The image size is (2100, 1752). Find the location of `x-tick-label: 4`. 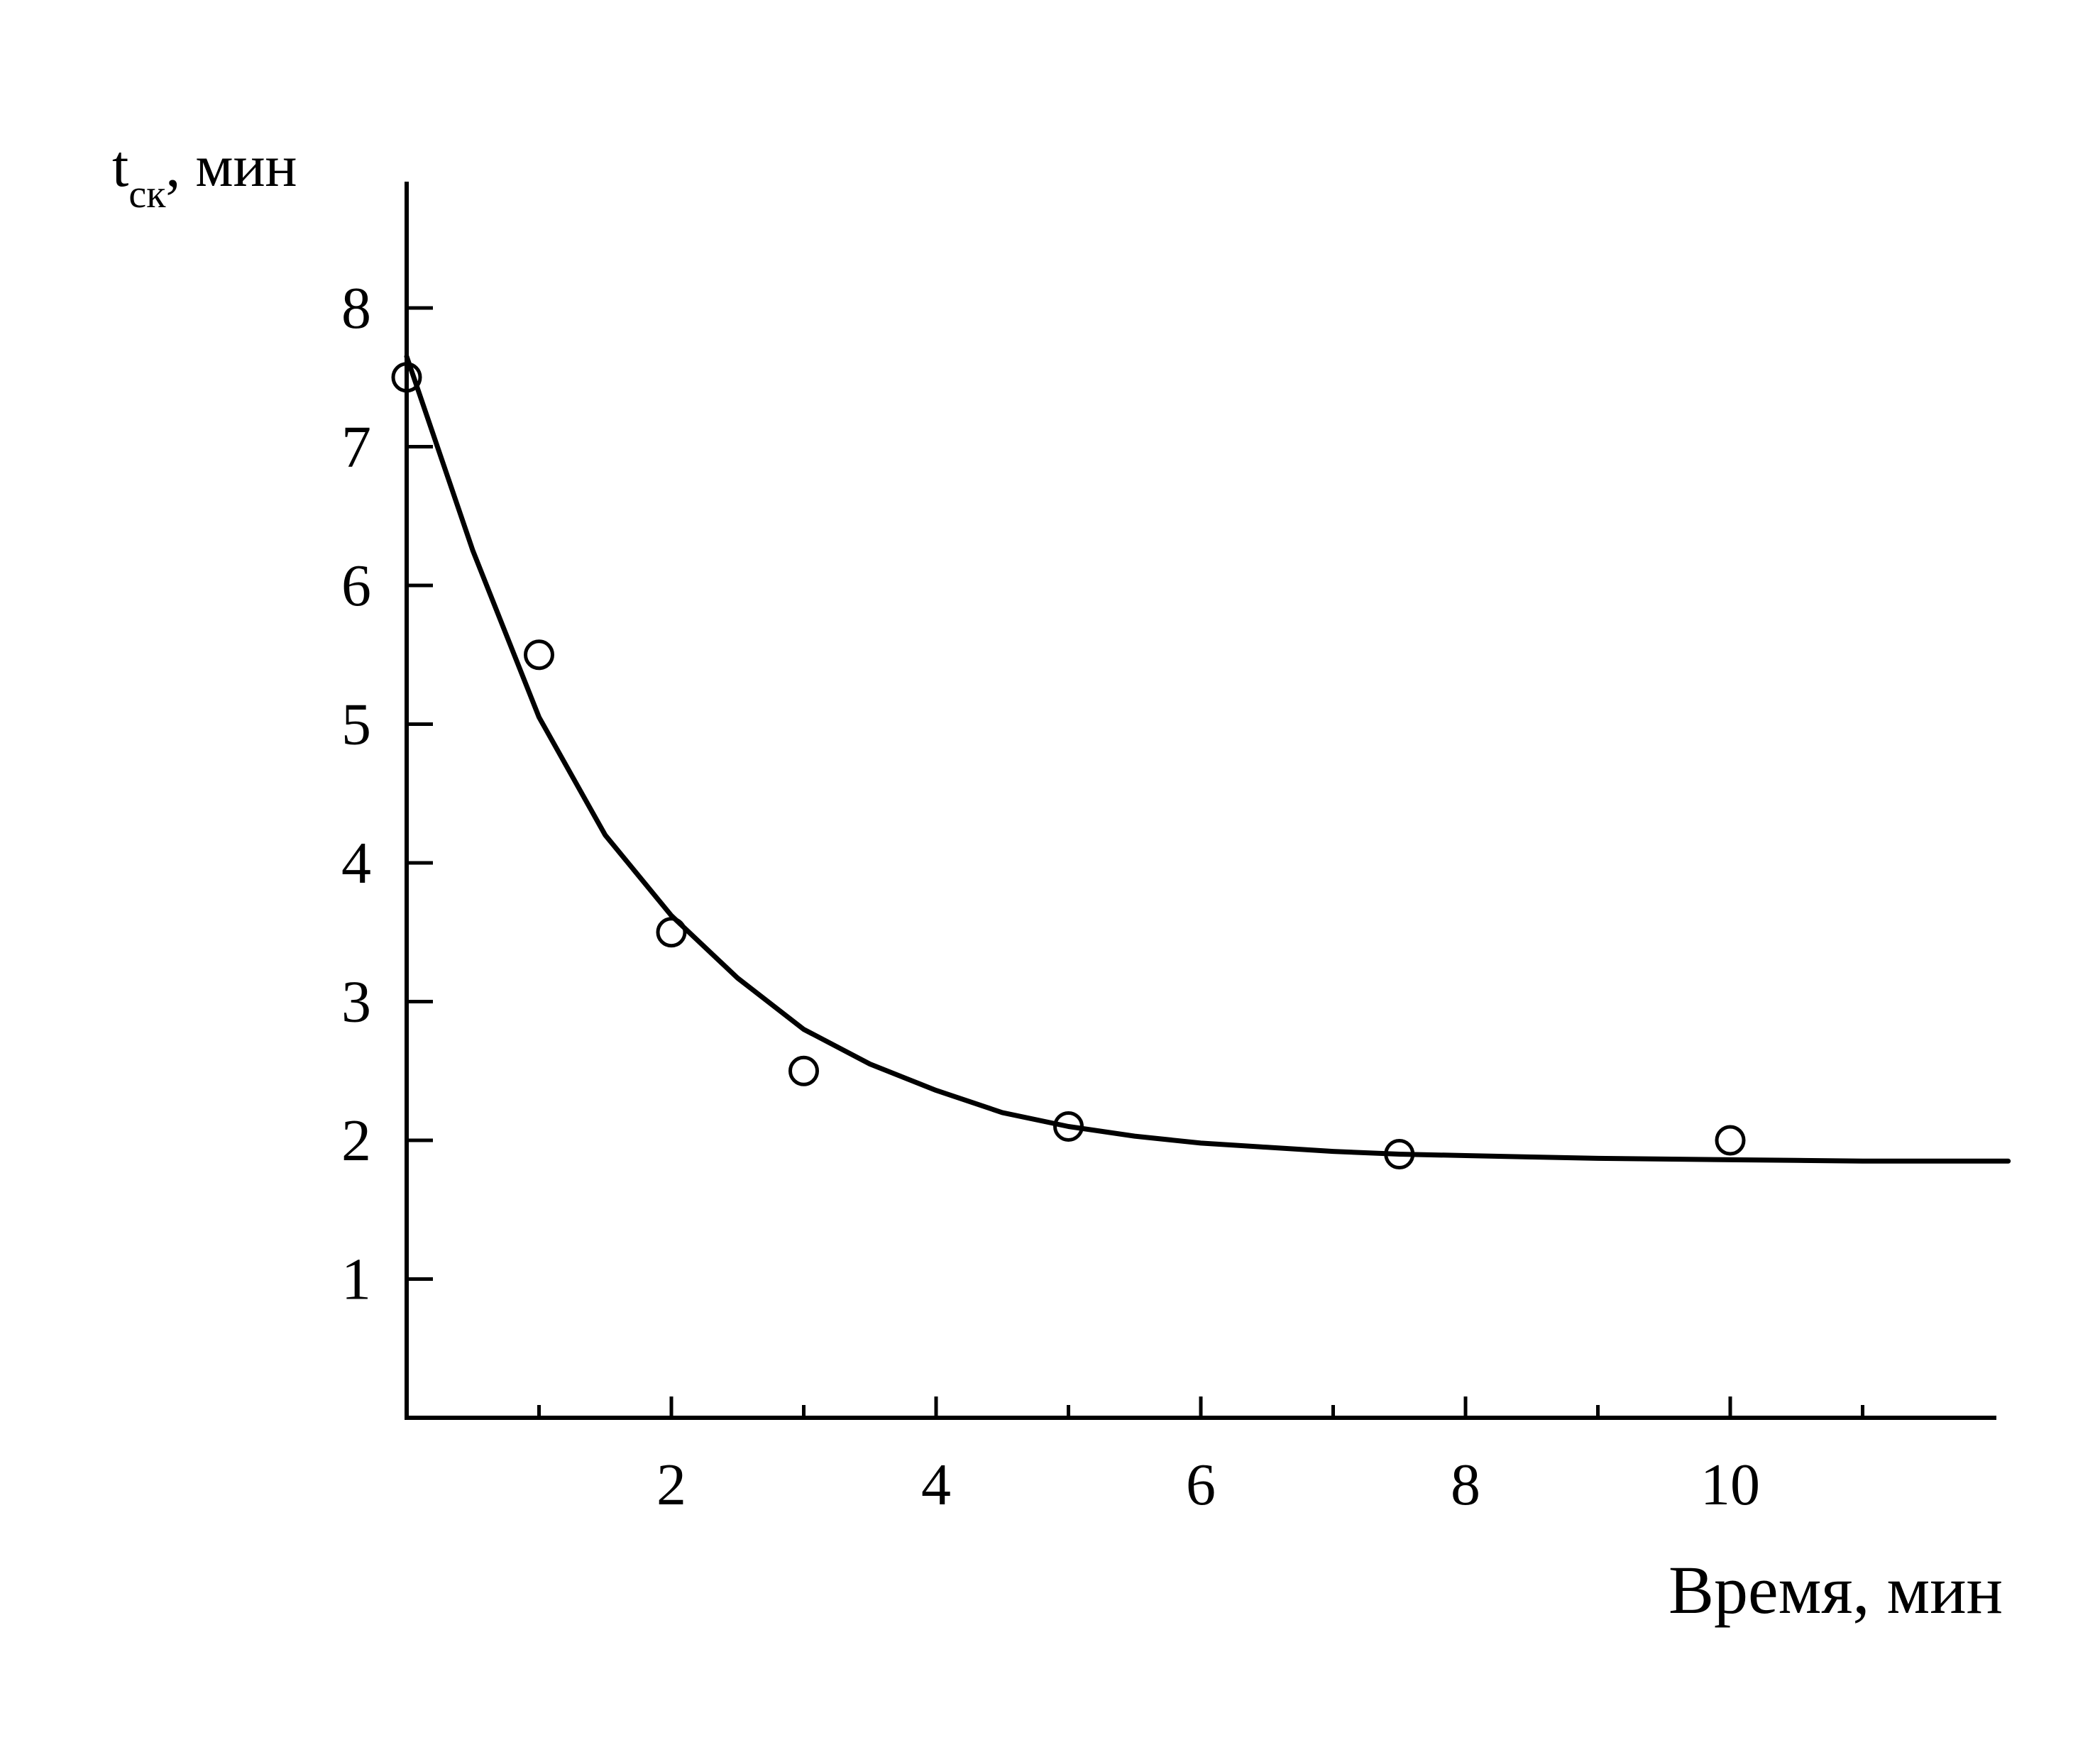

x-tick-label: 4 is located at coordinates (936, 1485).